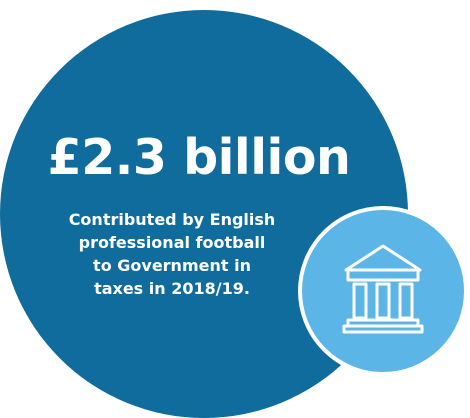 This screenshot has width=470, height=418. I want to click on caption-line: to Government in, so click(172, 265).